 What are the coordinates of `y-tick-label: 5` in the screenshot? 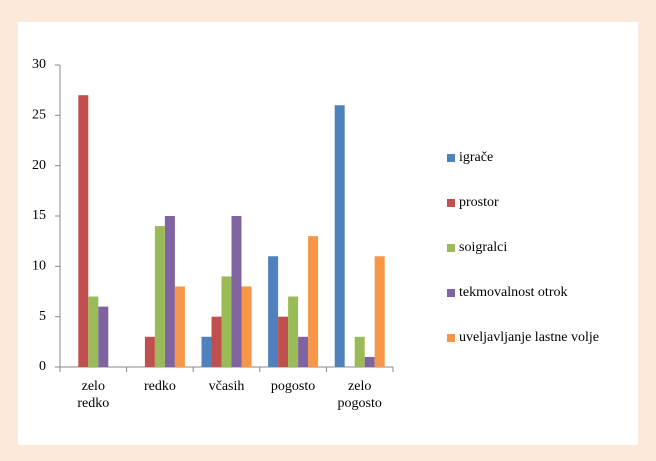 It's located at (42, 316).